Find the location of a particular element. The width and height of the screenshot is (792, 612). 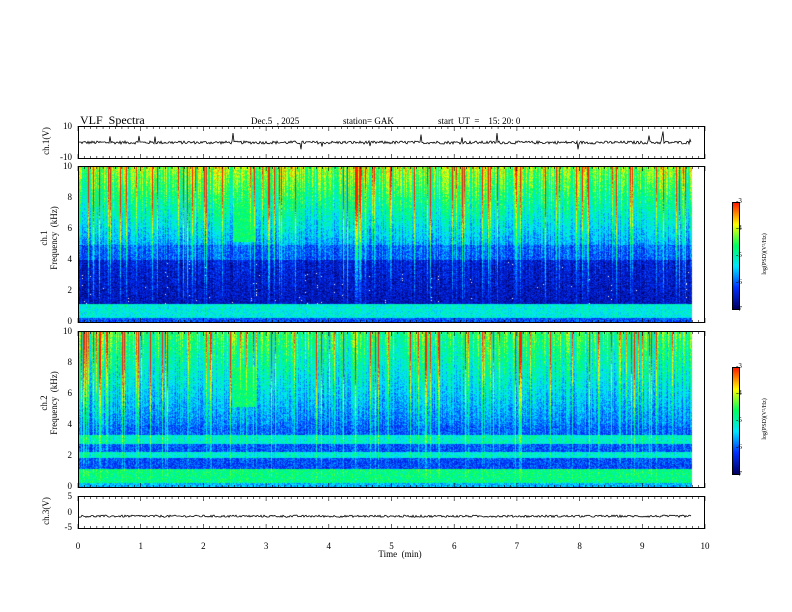

ch3-waveform-trace is located at coordinates (385, 516).